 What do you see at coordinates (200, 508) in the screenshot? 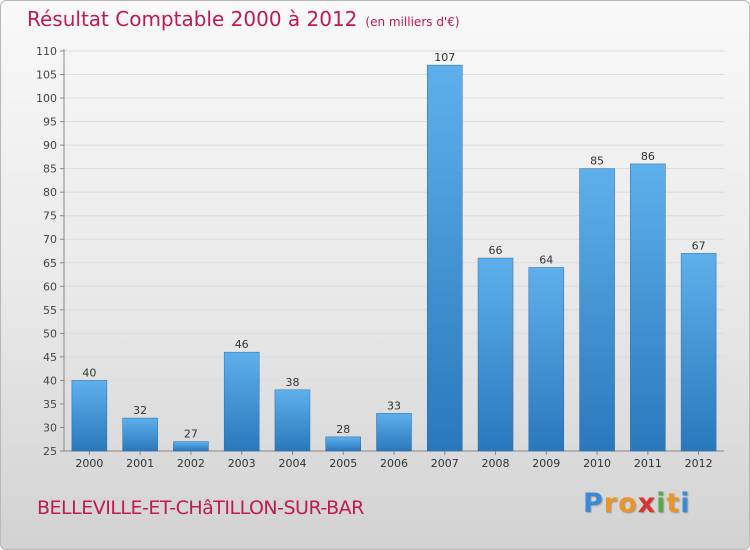
I see `commune-name: BELLEVILLE-ET-CHâTILLON-SUR-BAR` at bounding box center [200, 508].